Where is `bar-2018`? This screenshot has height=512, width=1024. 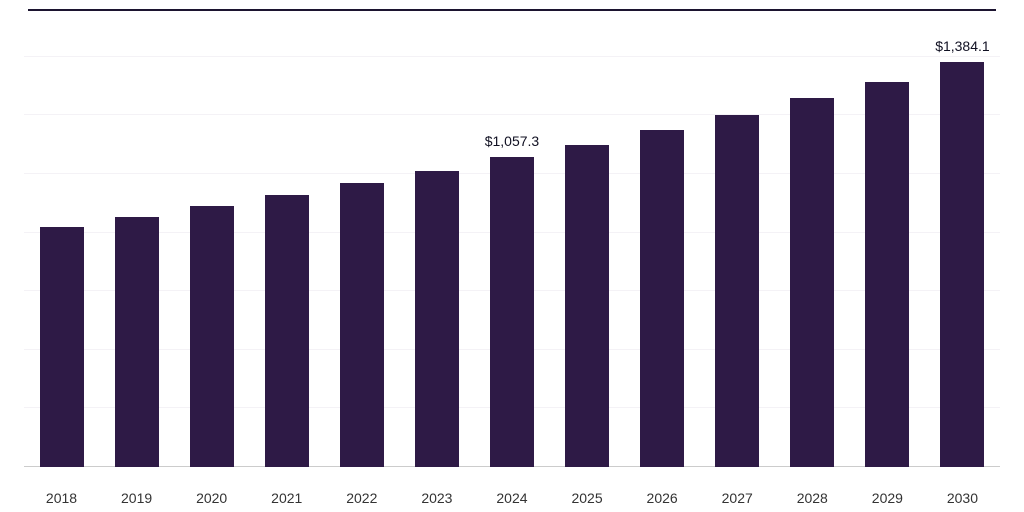
bar-2018 is located at coordinates (61, 346).